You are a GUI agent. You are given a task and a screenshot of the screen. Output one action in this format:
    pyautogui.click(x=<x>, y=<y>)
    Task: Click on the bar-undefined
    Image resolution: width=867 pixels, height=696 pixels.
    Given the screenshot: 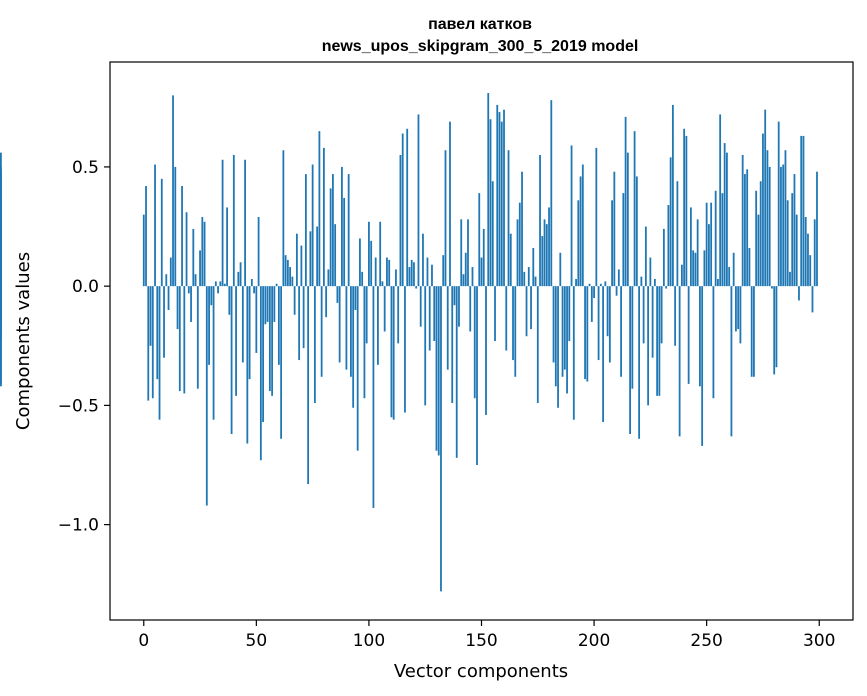 What is the action you would take?
    pyautogui.click(x=1, y=304)
    